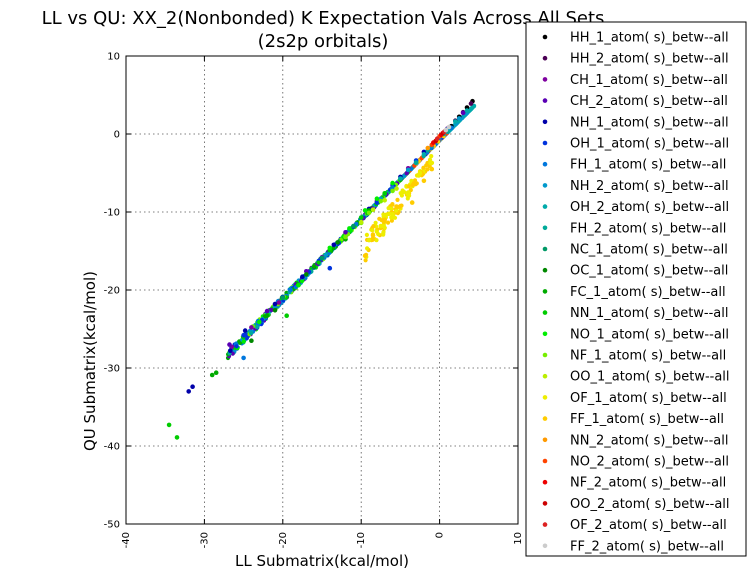 This screenshot has width=754, height=581. I want to click on x-axis-label: LL Submatrix(kcal/mol), so click(322, 561).